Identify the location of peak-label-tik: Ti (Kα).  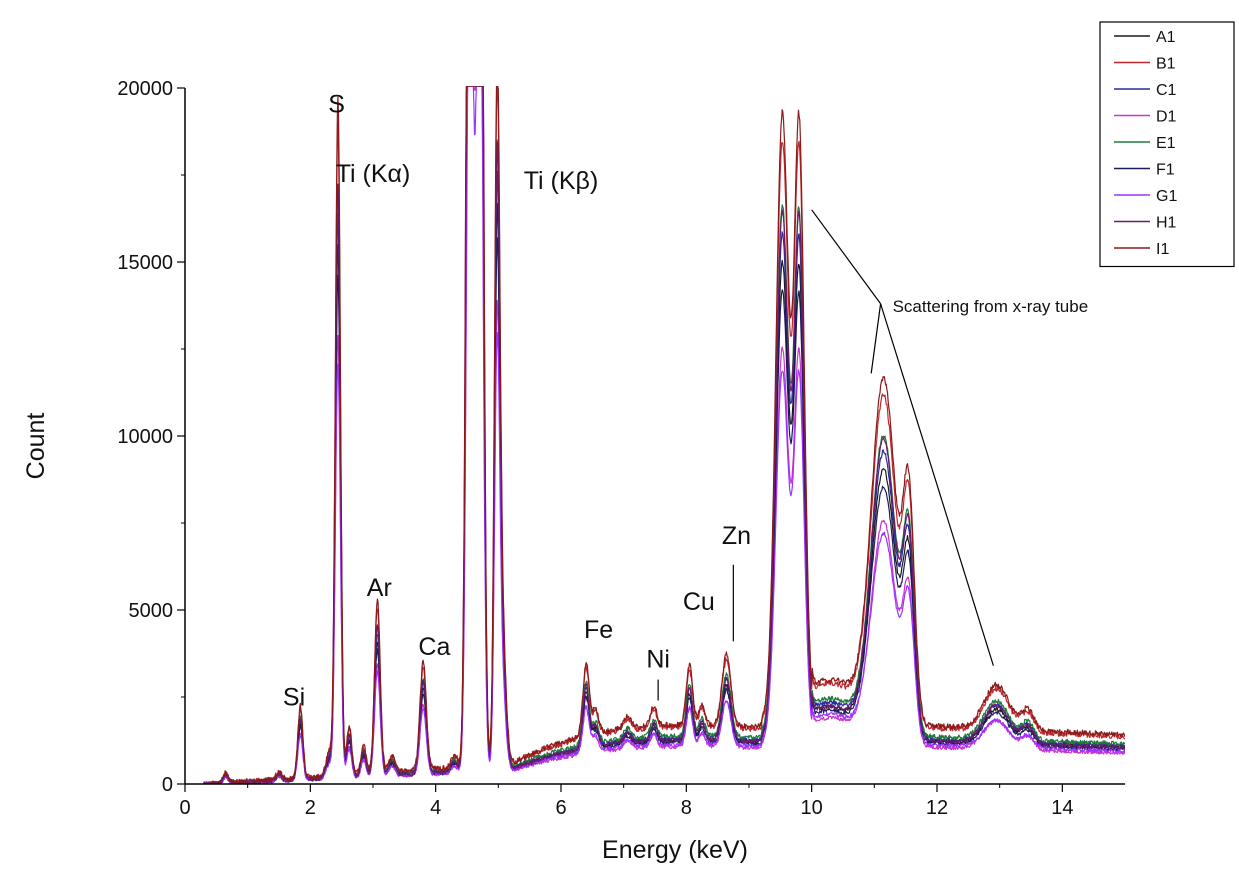
(373, 174).